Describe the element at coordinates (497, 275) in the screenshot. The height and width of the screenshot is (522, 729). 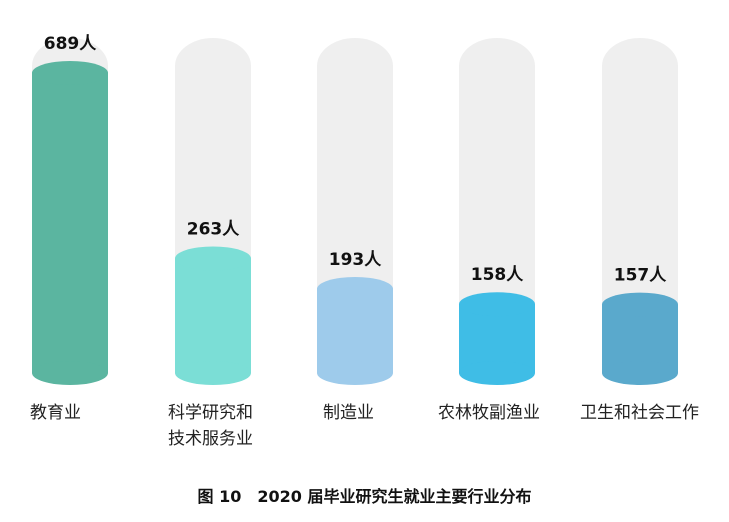
I see `data-label: 158人` at that location.